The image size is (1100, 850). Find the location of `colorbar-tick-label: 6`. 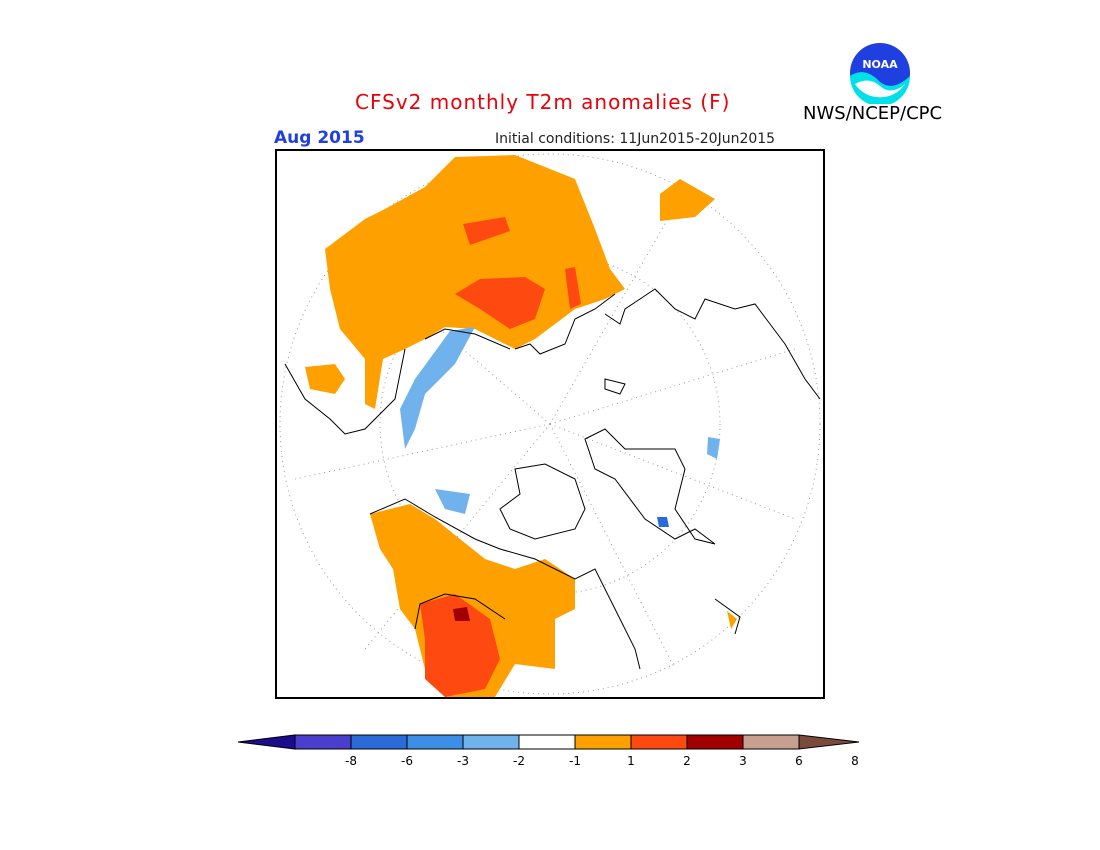

colorbar-tick-label: 6 is located at coordinates (799, 761).